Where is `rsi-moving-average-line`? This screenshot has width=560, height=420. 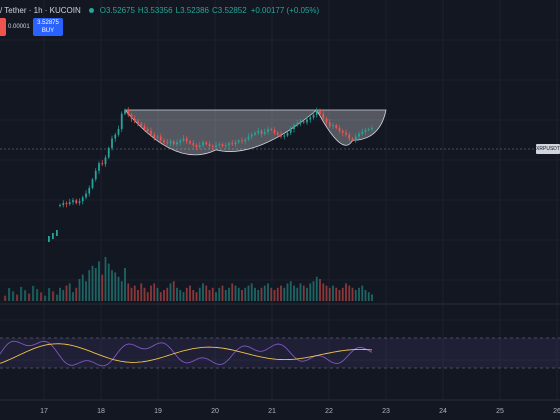
rsi-moving-average-line is located at coordinates (186, 353).